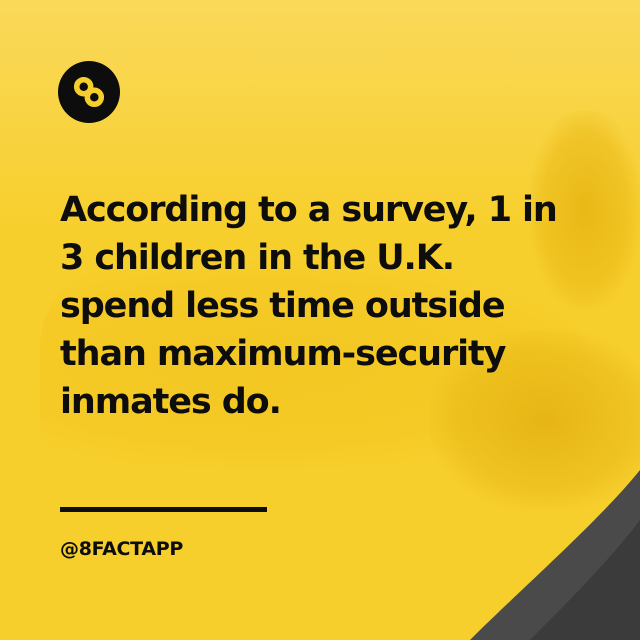  Describe the element at coordinates (585, 210) in the screenshot. I see `background-photo-feet` at that location.